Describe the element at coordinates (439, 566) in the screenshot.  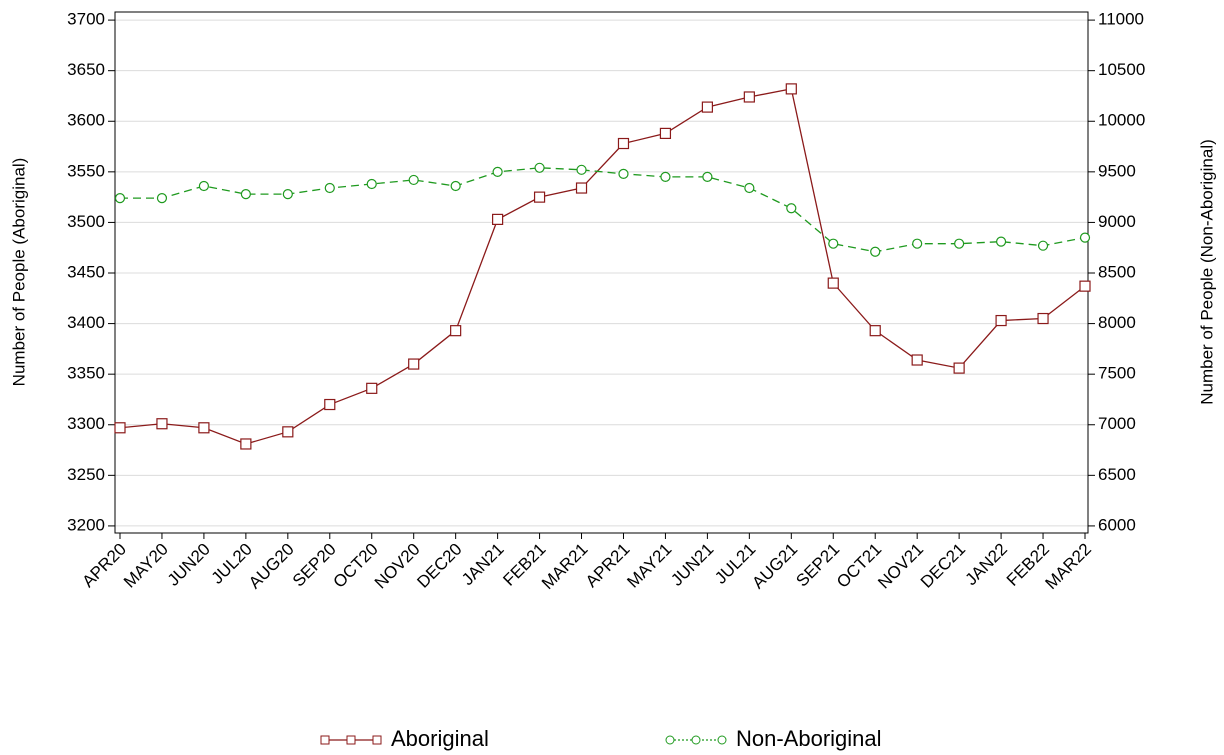
I see `x-tick-label: DEC20` at that location.